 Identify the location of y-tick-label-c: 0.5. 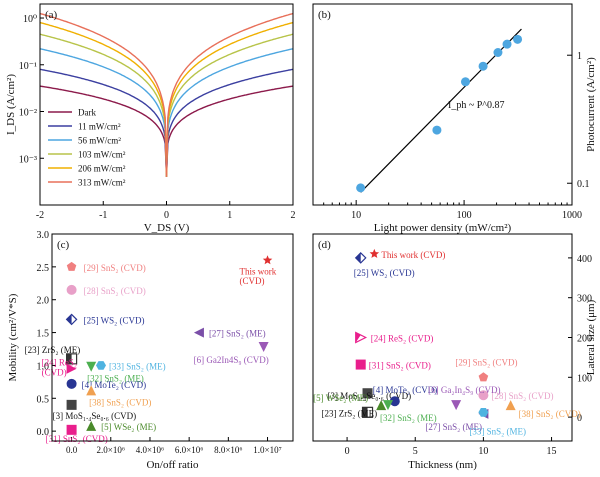
(43, 399).